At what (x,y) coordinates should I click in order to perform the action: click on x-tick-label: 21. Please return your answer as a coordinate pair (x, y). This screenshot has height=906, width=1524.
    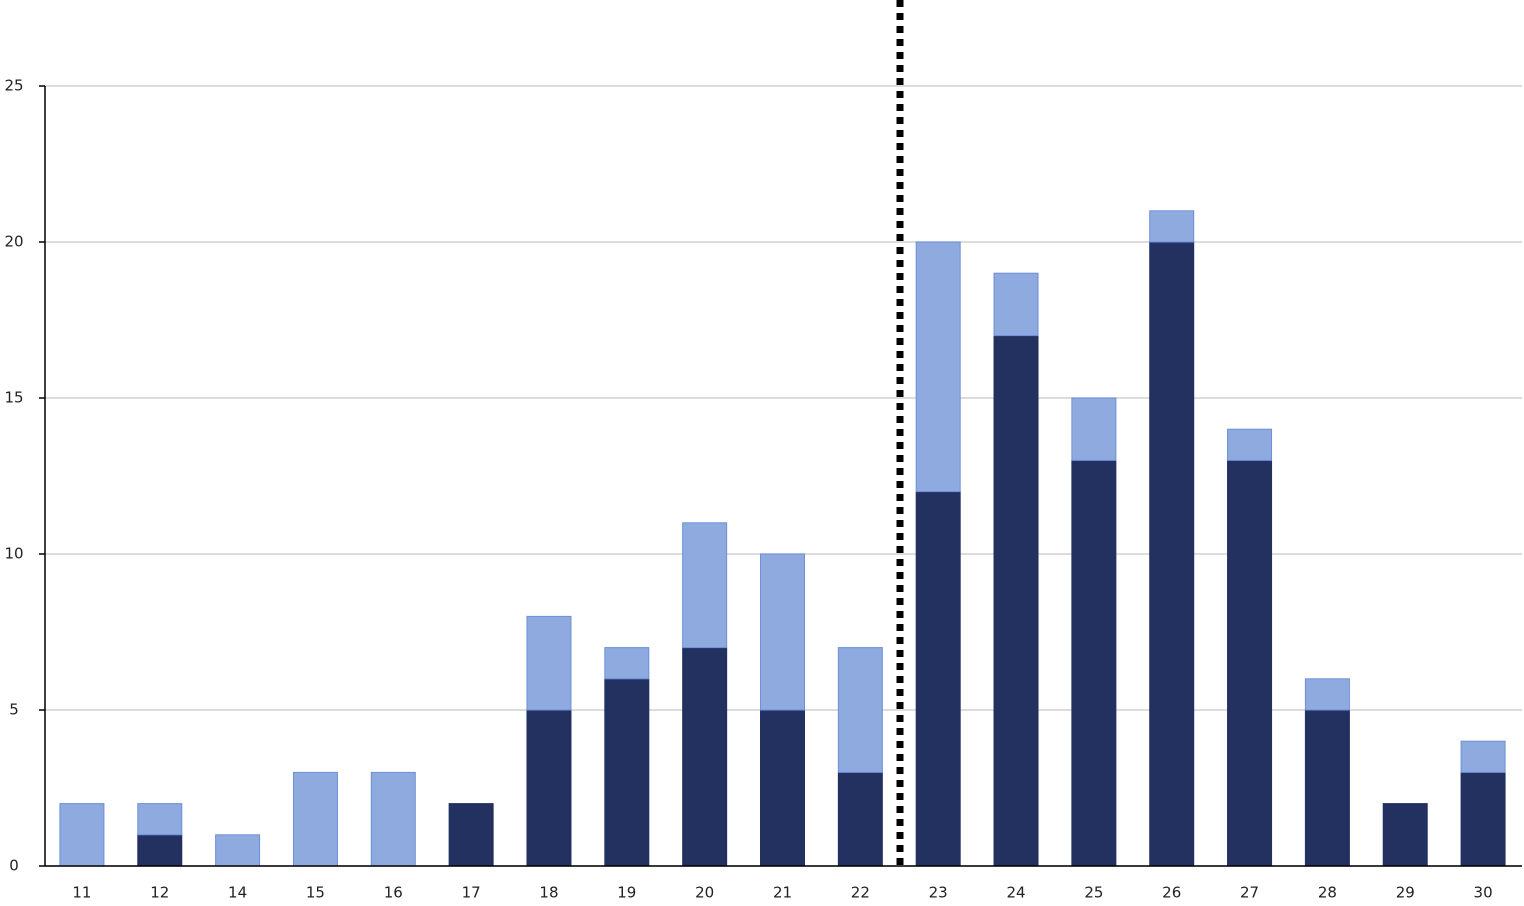
    Looking at the image, I should click on (782, 893).